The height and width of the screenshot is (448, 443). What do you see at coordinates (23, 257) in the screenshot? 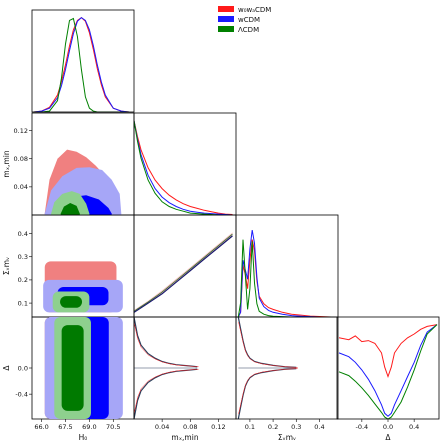
I see `y-tick-label: 0.3` at bounding box center [23, 257].